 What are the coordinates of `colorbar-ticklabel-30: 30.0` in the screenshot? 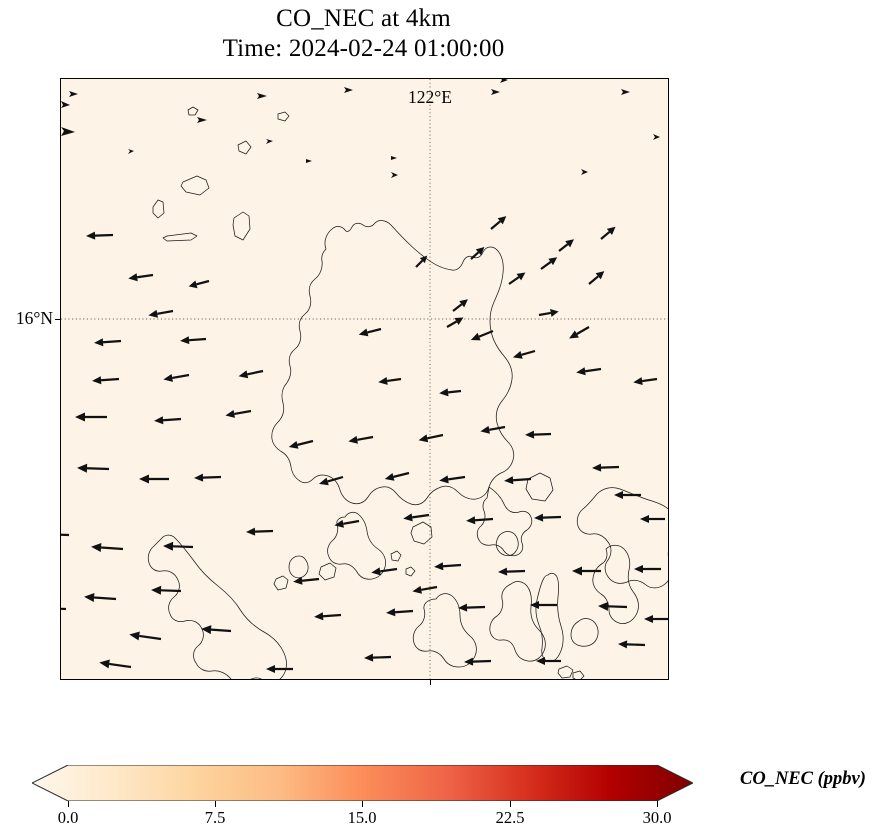 It's located at (657, 817).